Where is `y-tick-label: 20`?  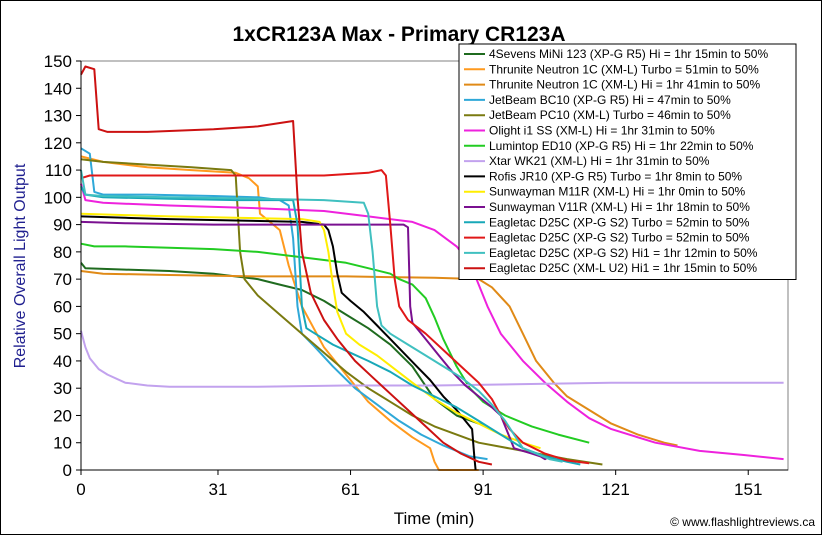 y-tick-label: 20 is located at coordinates (62, 415).